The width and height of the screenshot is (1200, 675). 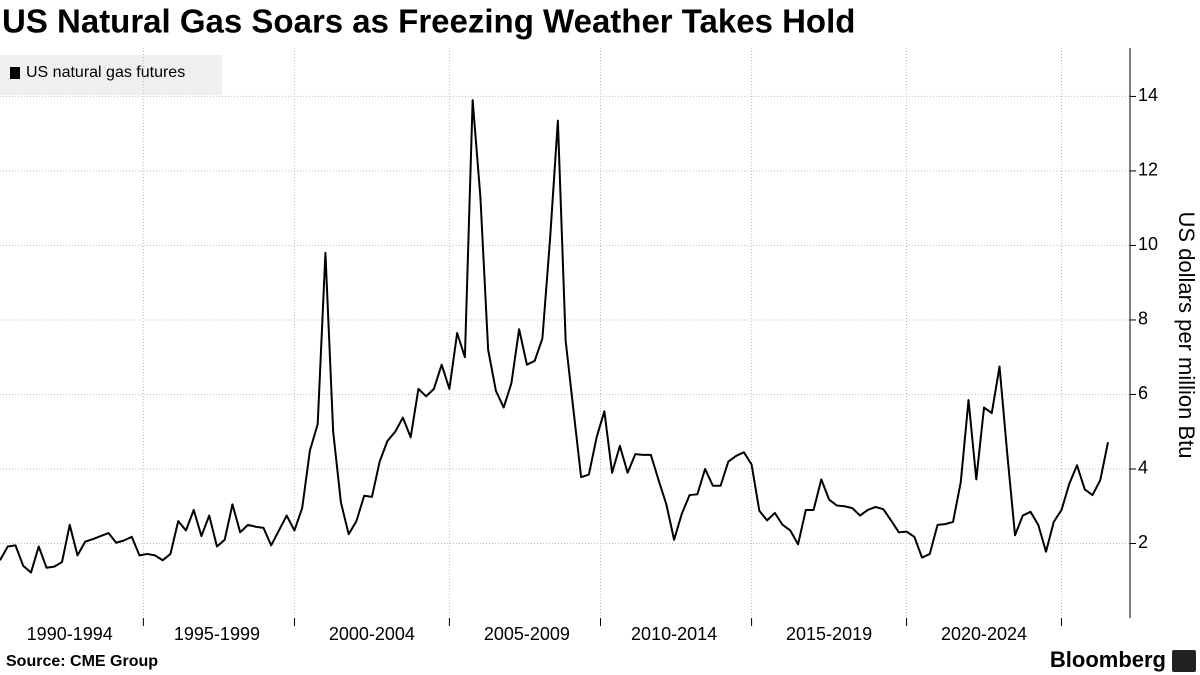 What do you see at coordinates (1108, 659) in the screenshot?
I see `brand: Bloomberg` at bounding box center [1108, 659].